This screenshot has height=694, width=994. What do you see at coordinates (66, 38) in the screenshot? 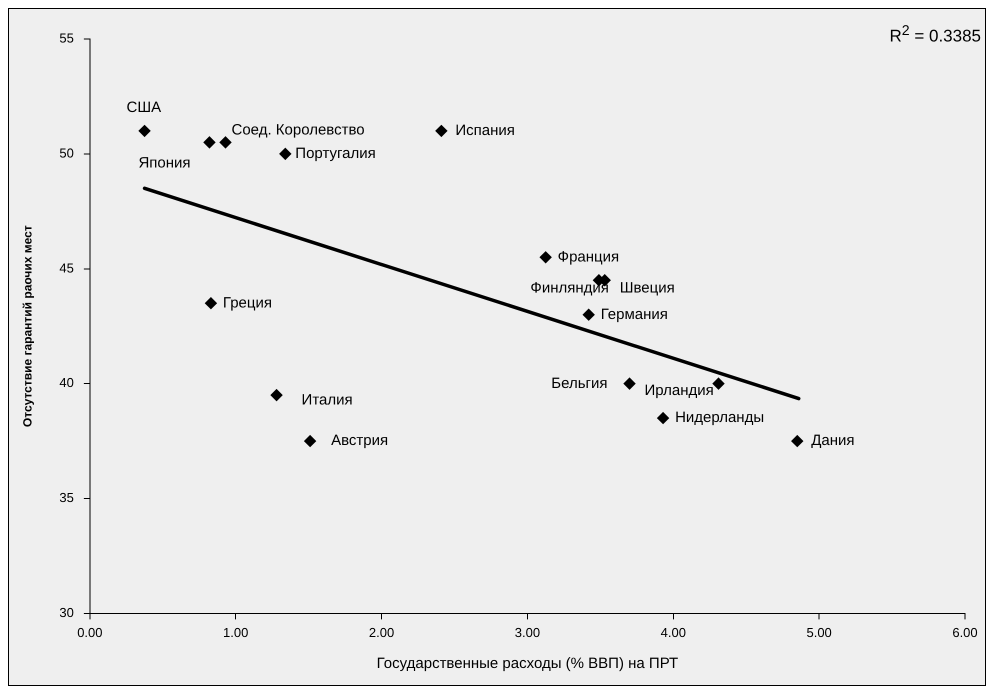
I see `y-tick-label: 55` at bounding box center [66, 38].